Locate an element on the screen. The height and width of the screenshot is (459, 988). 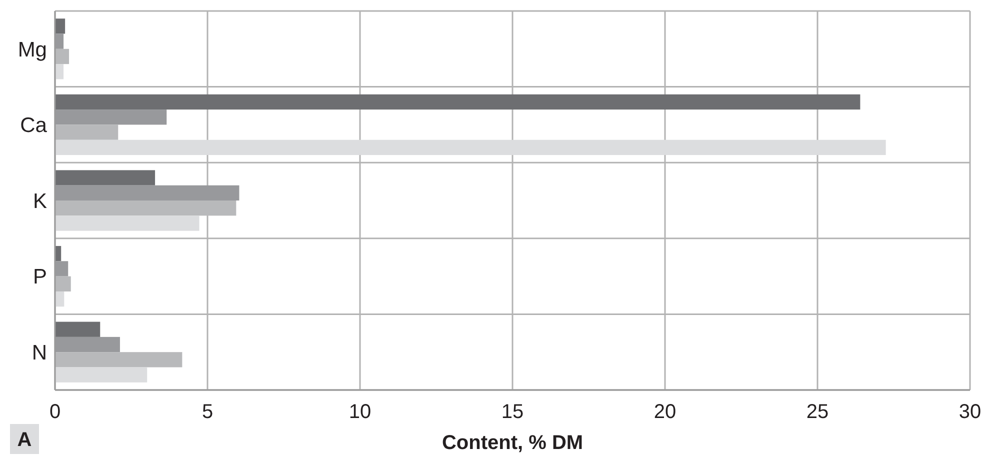
x-tick-label: 10 is located at coordinates (360, 412).